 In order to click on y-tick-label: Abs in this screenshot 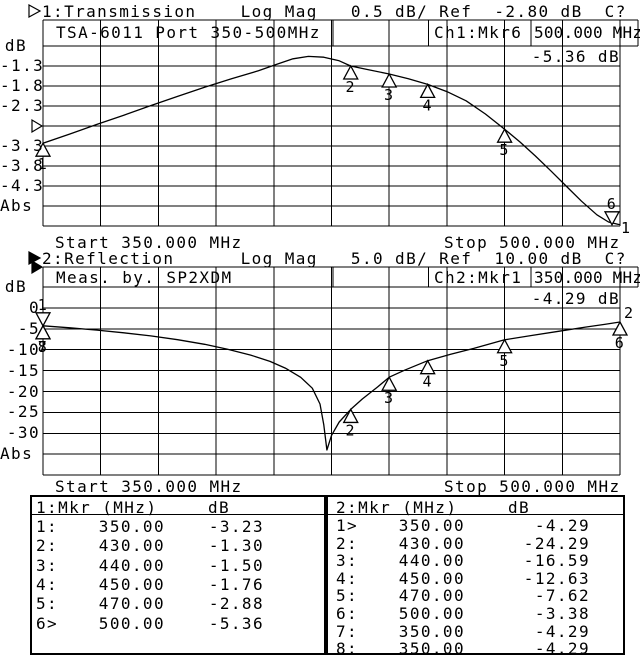, I will do `click(17, 205)`.